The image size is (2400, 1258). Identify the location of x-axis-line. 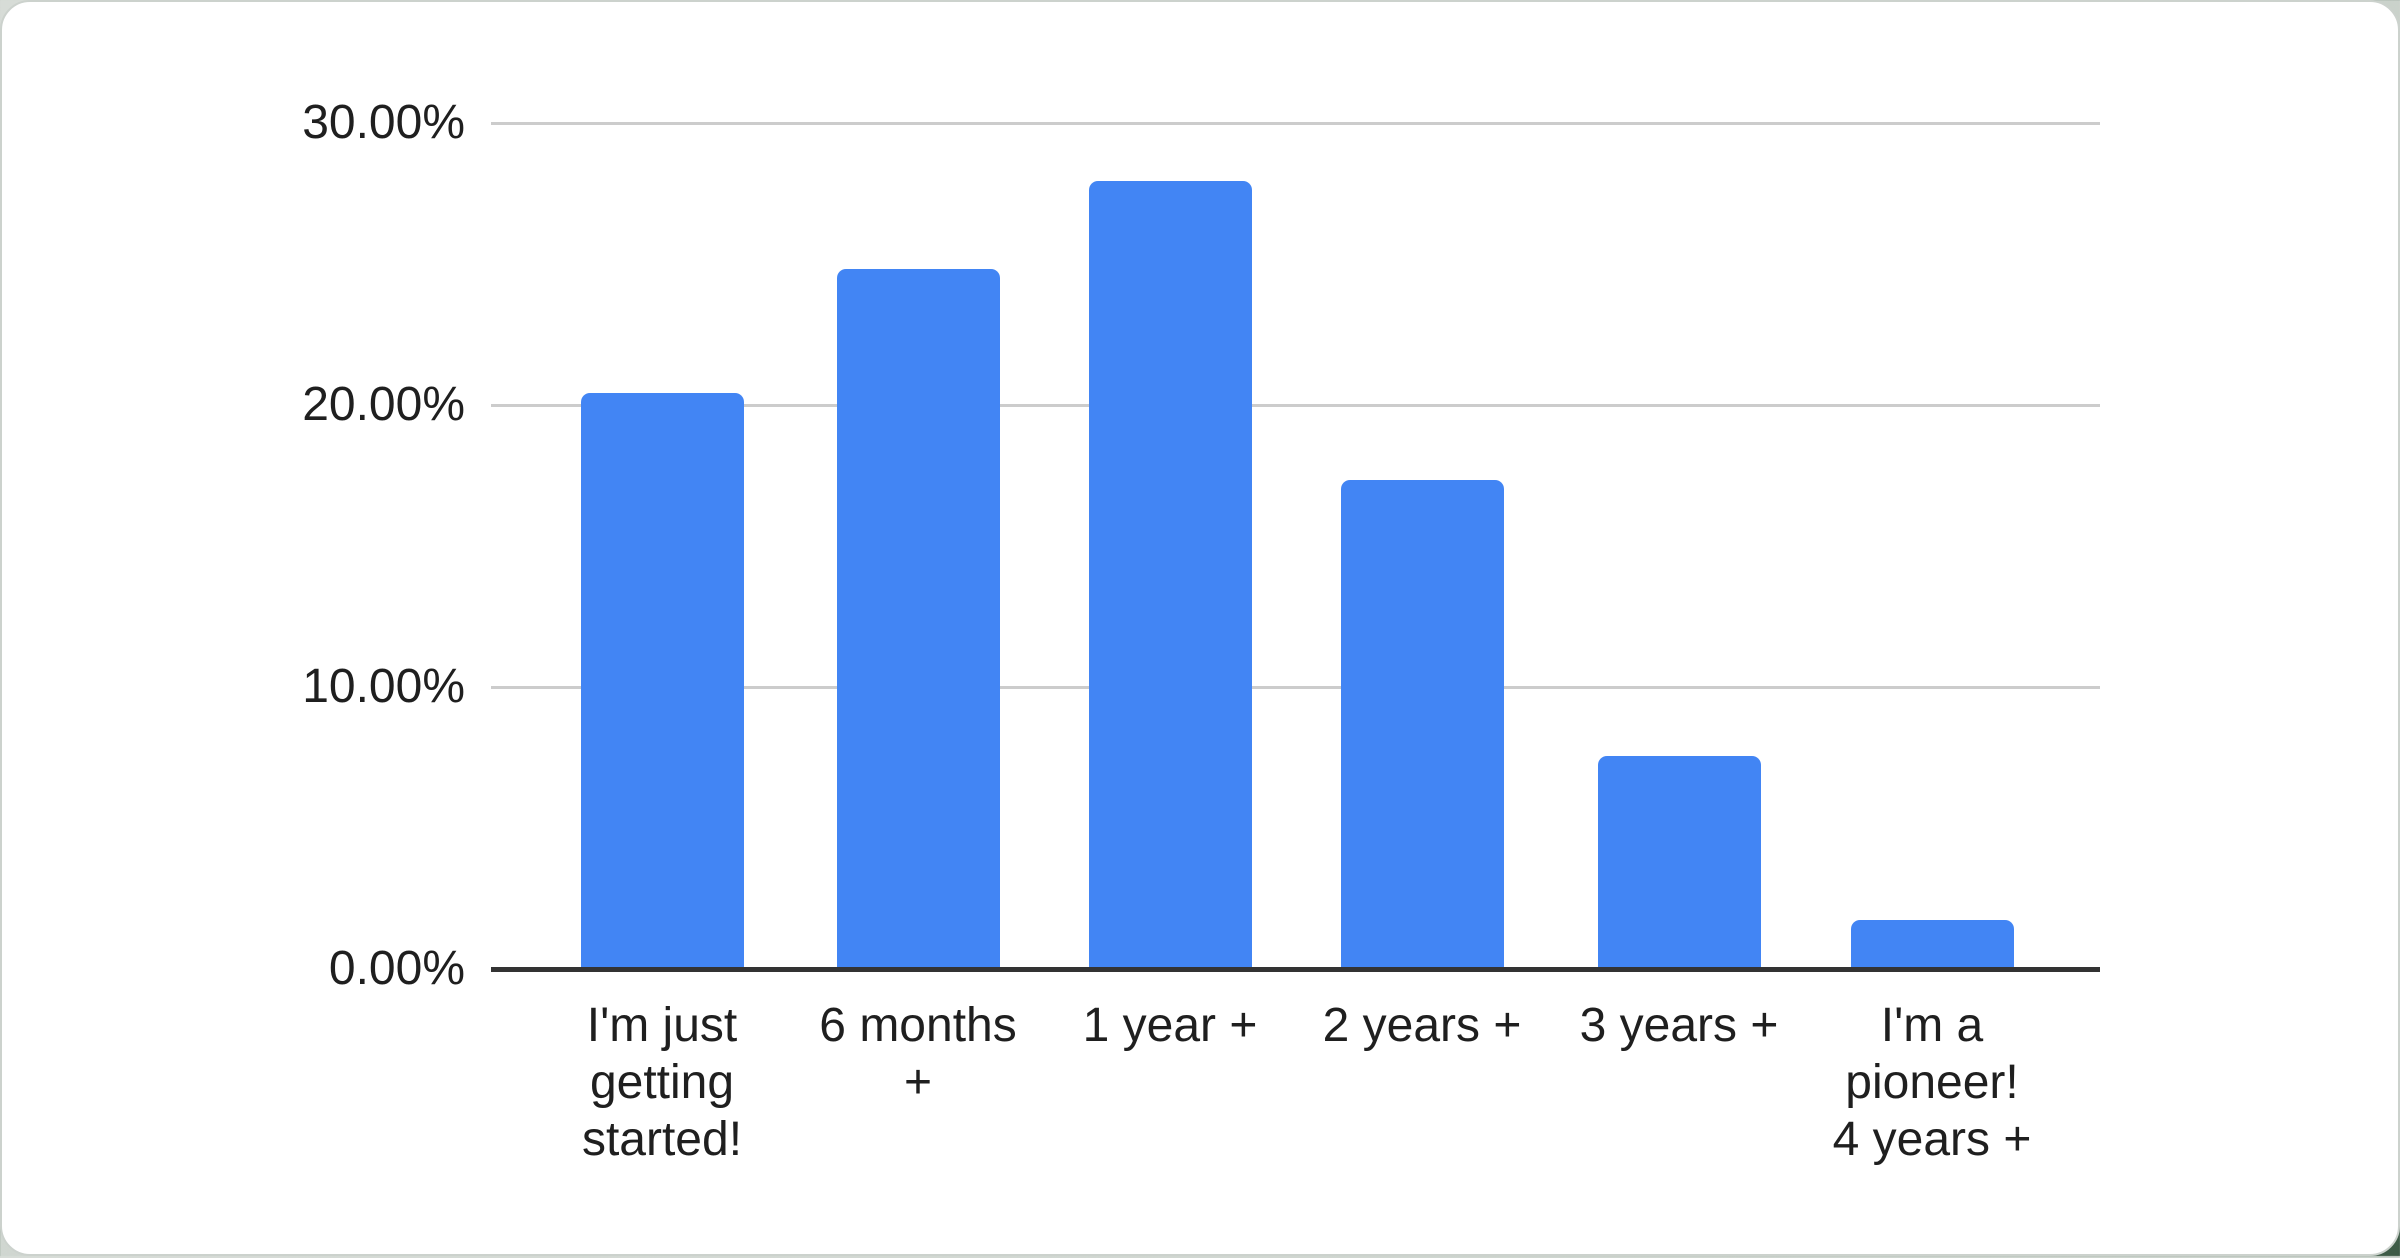
(1295, 969).